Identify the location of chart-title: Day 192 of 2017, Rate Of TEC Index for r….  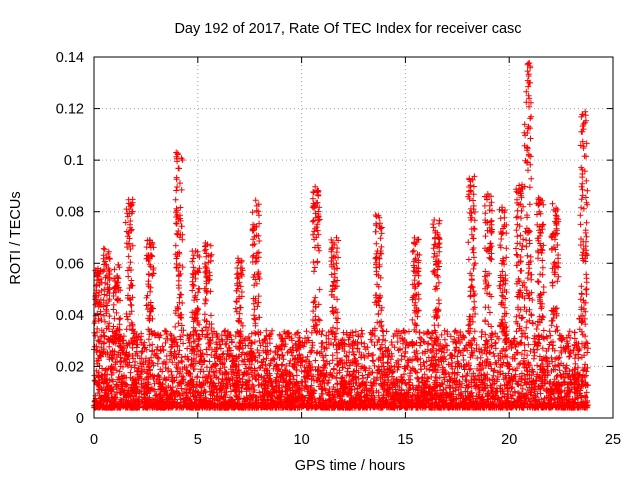
(347, 29).